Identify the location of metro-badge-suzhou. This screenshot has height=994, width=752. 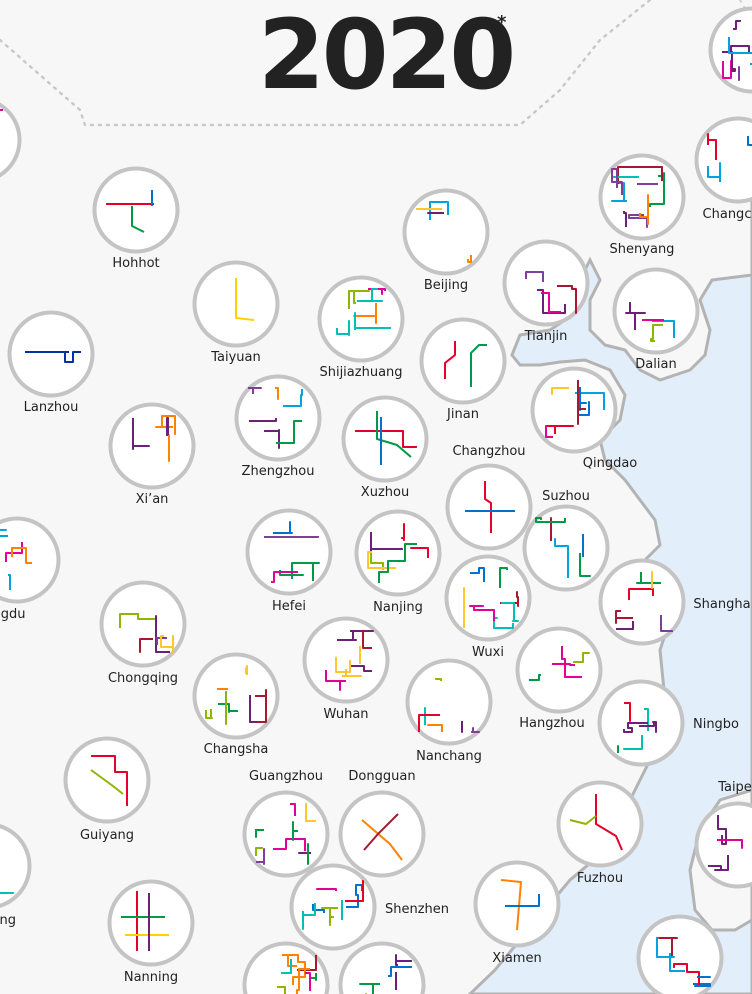
(566, 548).